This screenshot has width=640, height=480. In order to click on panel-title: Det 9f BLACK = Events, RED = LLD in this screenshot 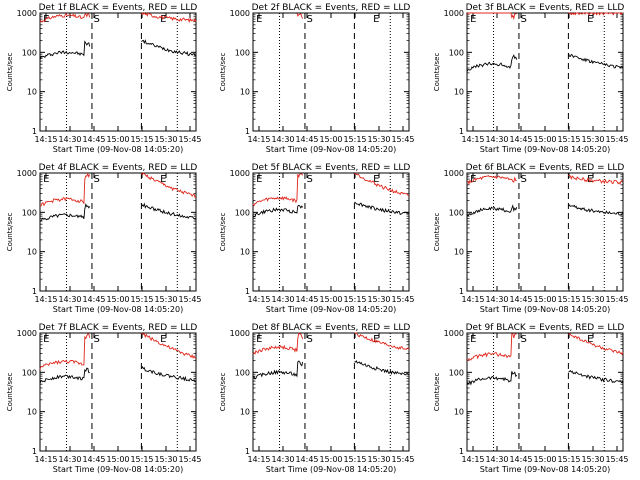, I will do `click(545, 328)`.